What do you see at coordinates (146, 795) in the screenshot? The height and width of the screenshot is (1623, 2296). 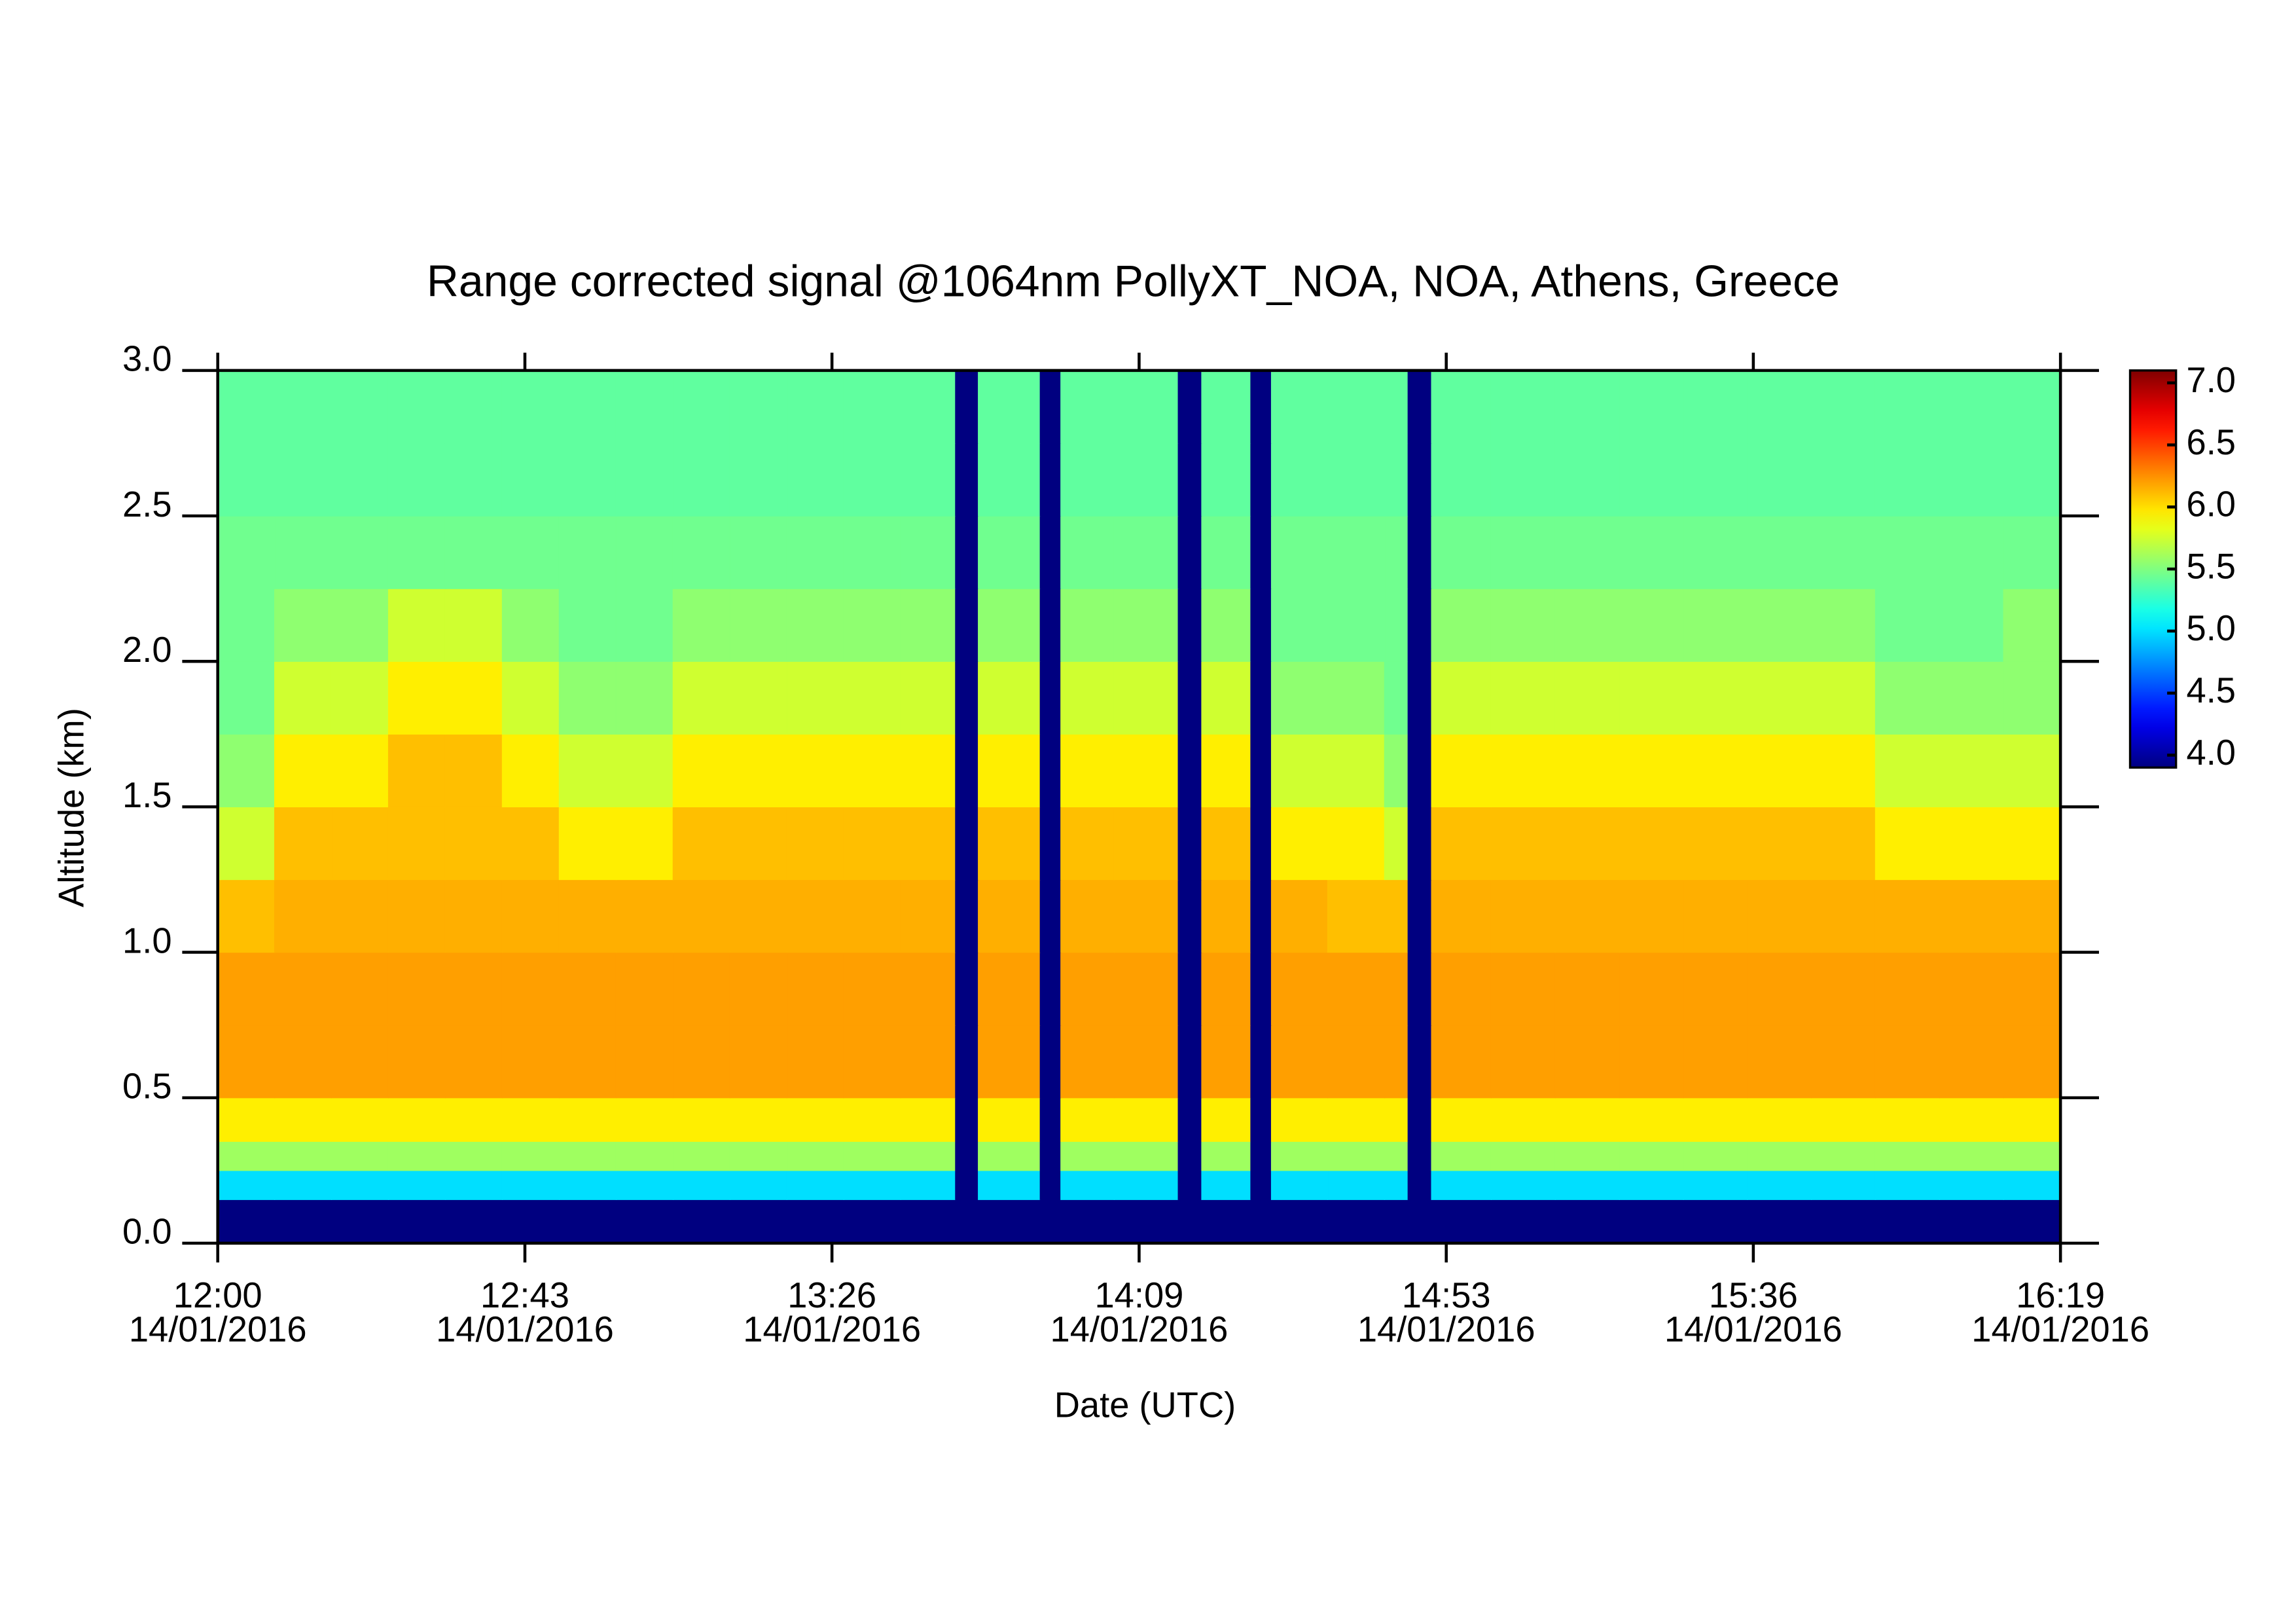 I see `y-tick-label: 1.5` at bounding box center [146, 795].